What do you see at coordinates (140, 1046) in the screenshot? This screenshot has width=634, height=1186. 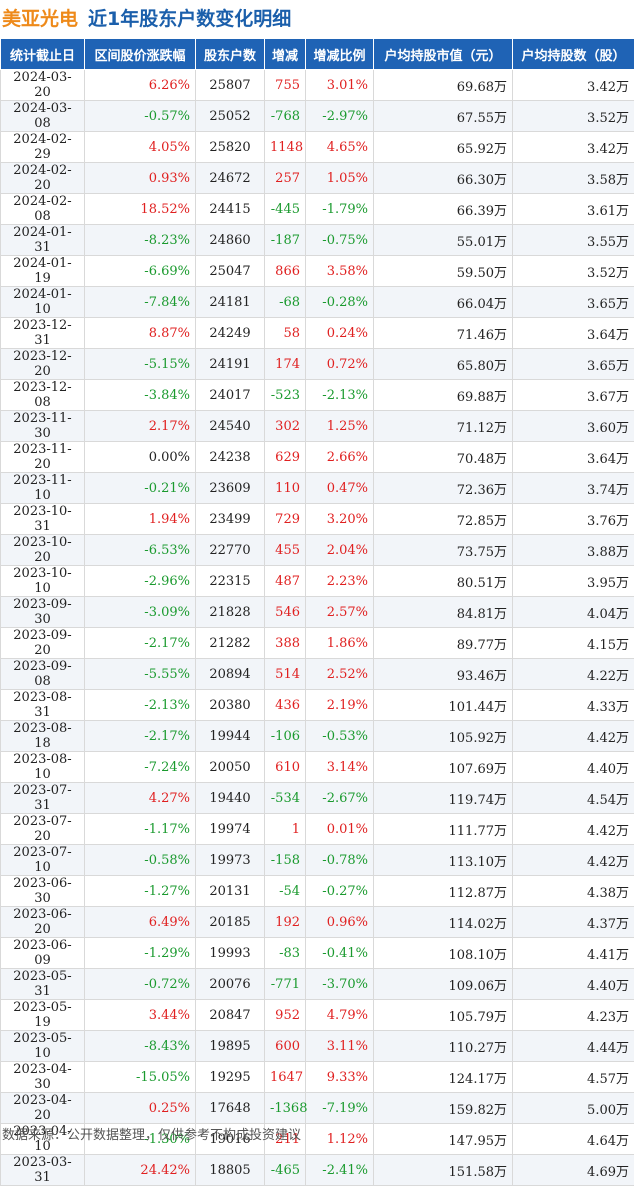 I see `cell-price-change: -8.43%` at bounding box center [140, 1046].